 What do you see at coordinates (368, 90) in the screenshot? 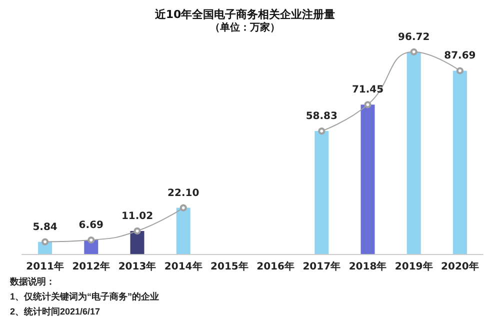
I see `data-label: 71.45` at bounding box center [368, 90].